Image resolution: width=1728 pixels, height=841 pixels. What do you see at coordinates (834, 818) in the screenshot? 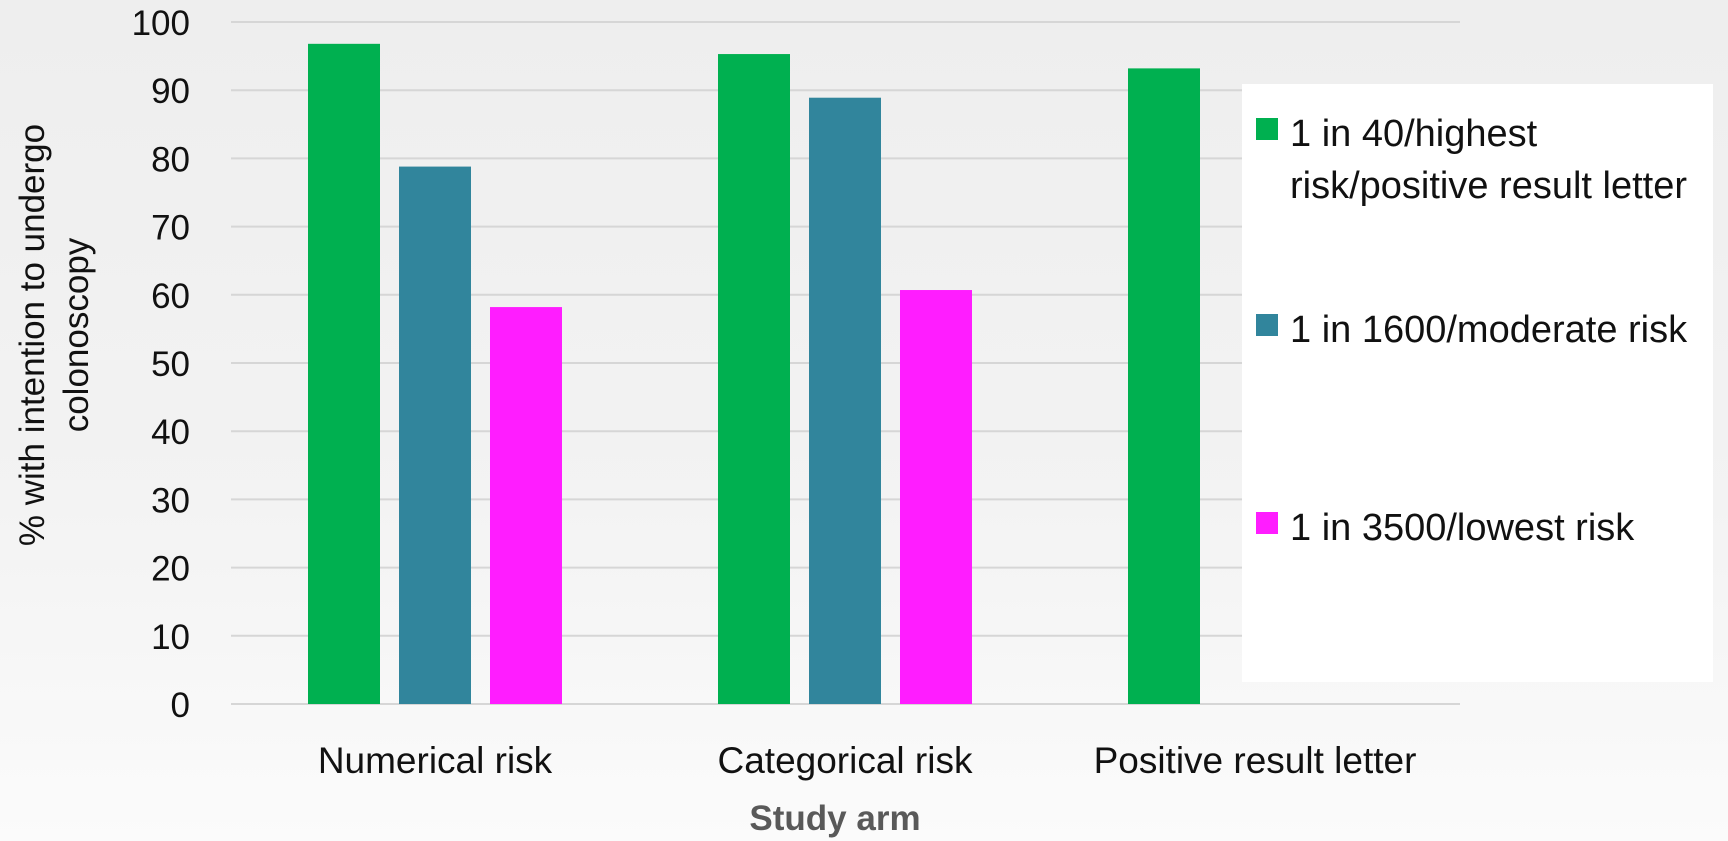
I see `x-axis-label: Study arm` at bounding box center [834, 818].